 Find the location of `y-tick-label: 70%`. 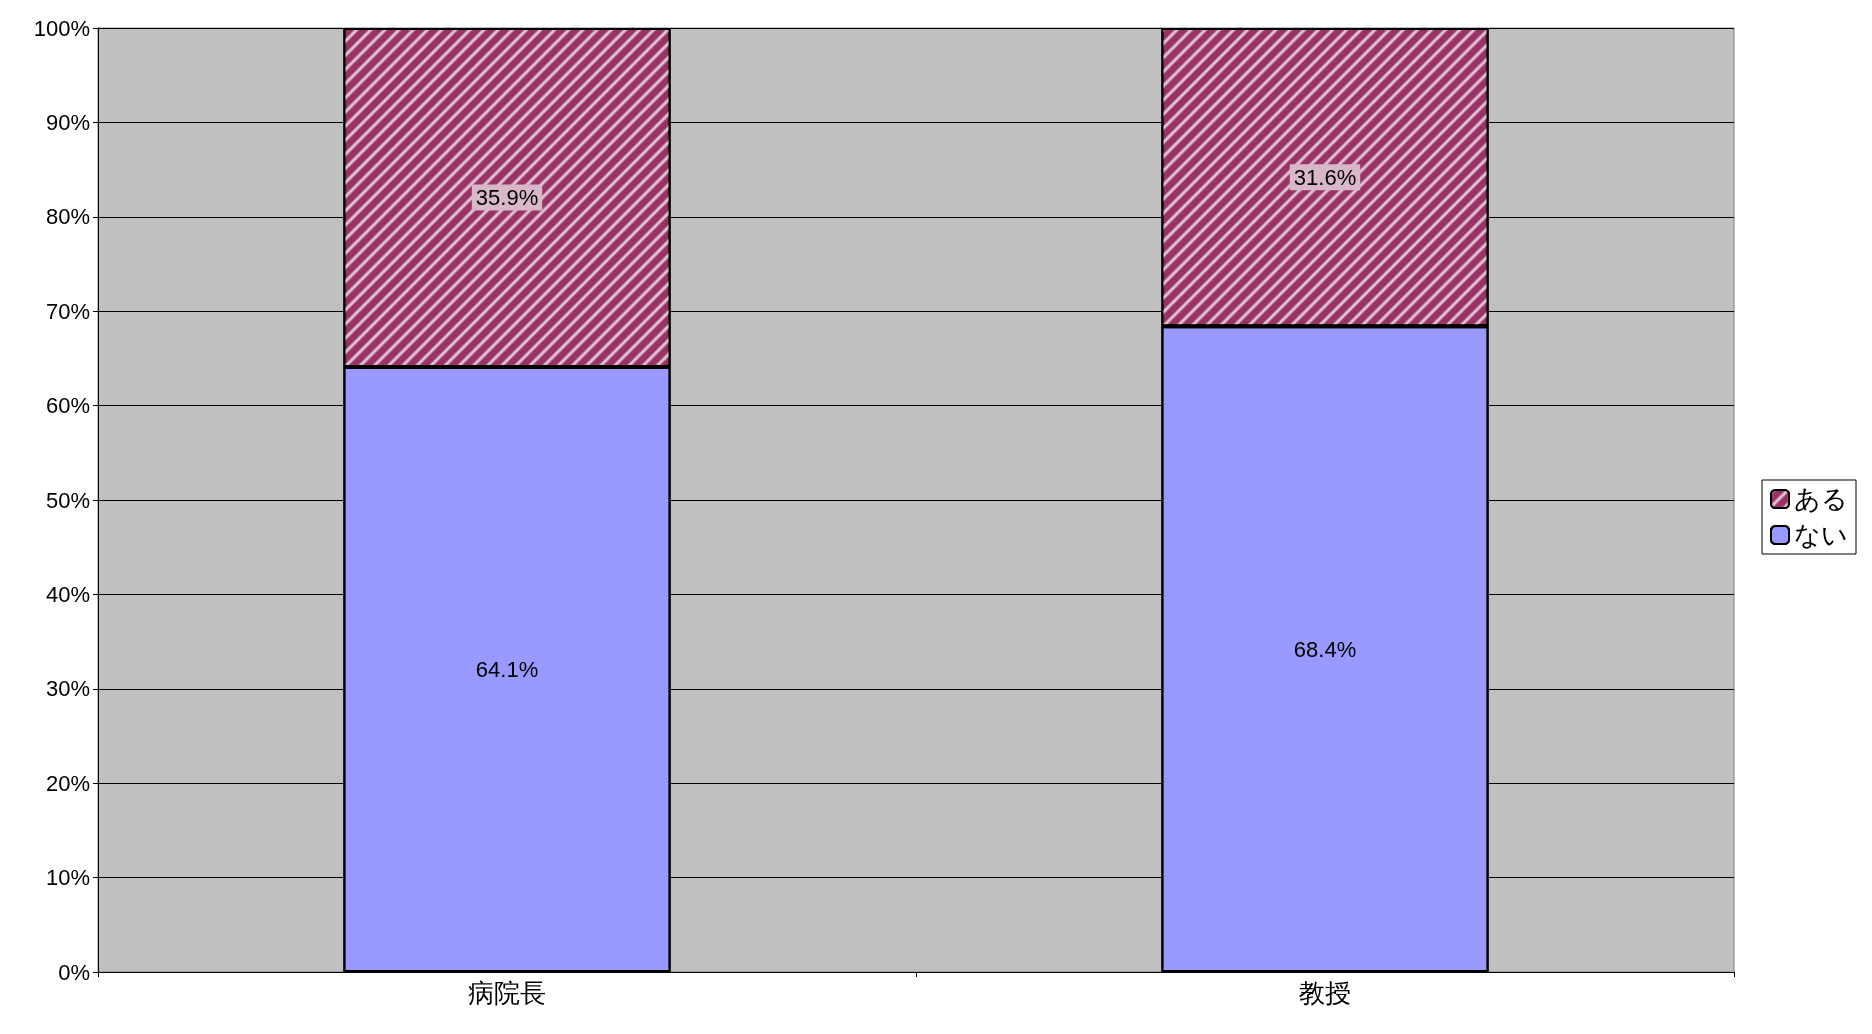

y-tick-label: 70% is located at coordinates (67, 311).